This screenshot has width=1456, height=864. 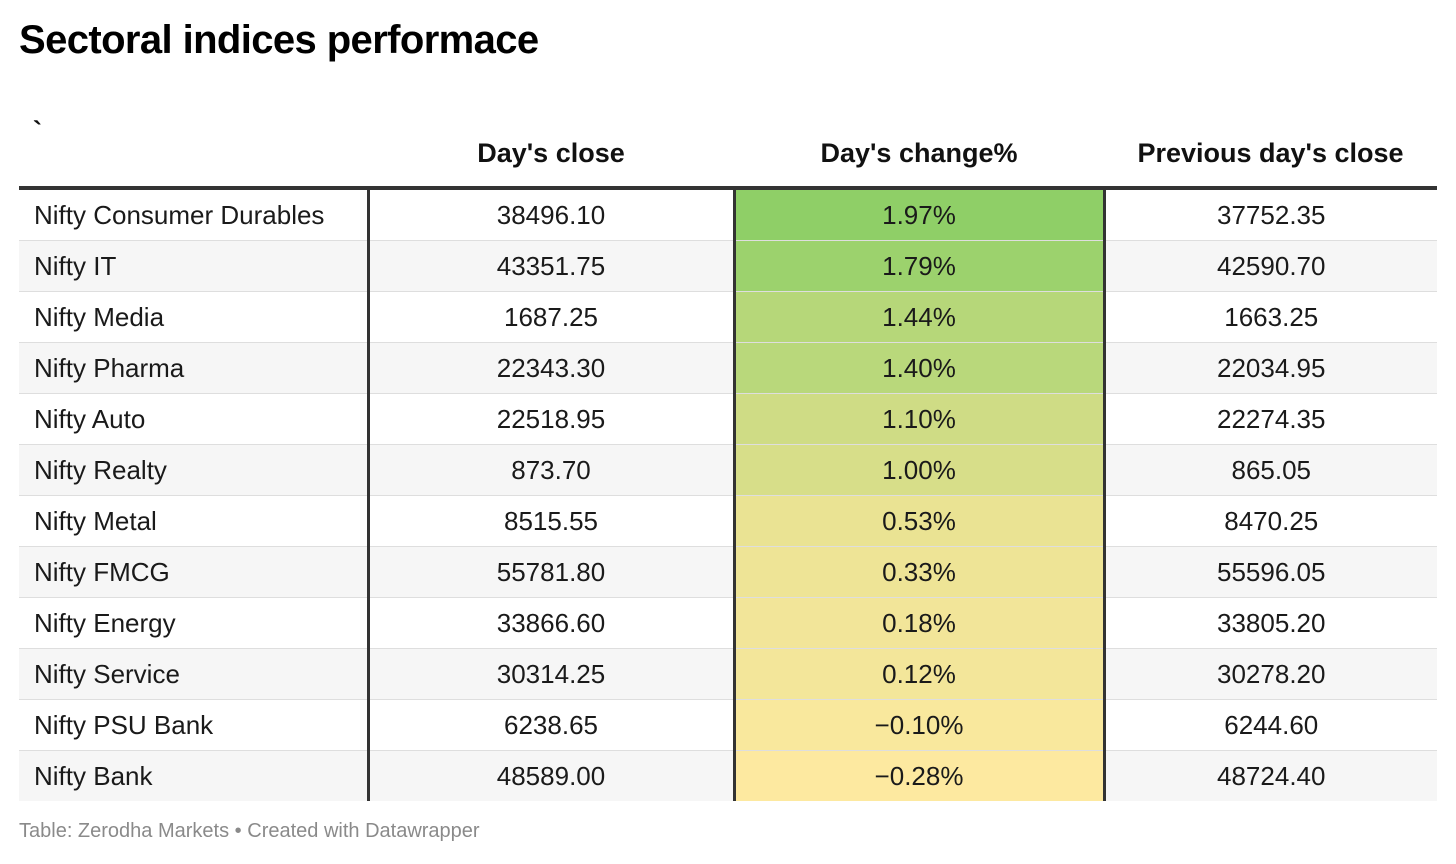 What do you see at coordinates (919, 521) in the screenshot?
I see `day-change-cell: 0.53%` at bounding box center [919, 521].